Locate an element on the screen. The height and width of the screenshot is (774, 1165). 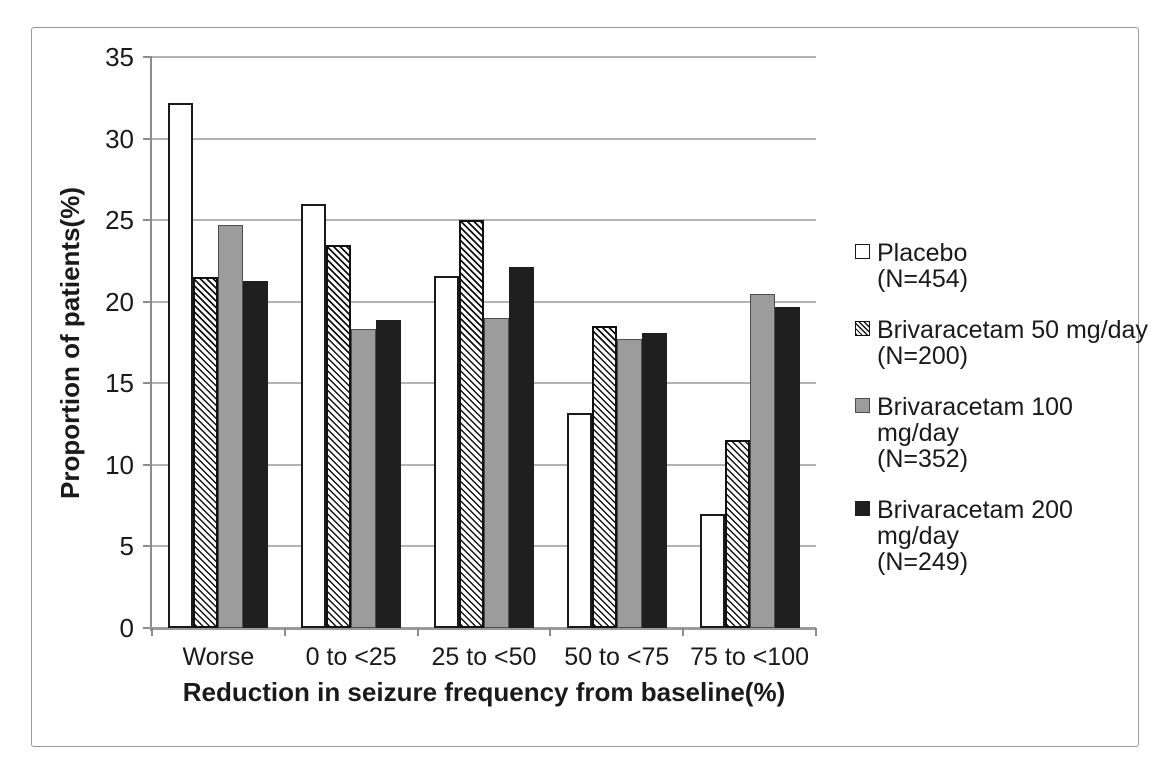
legend-entry-3: Brivaracetam 100 mg/day (N=352) is located at coordinates (1005, 433).